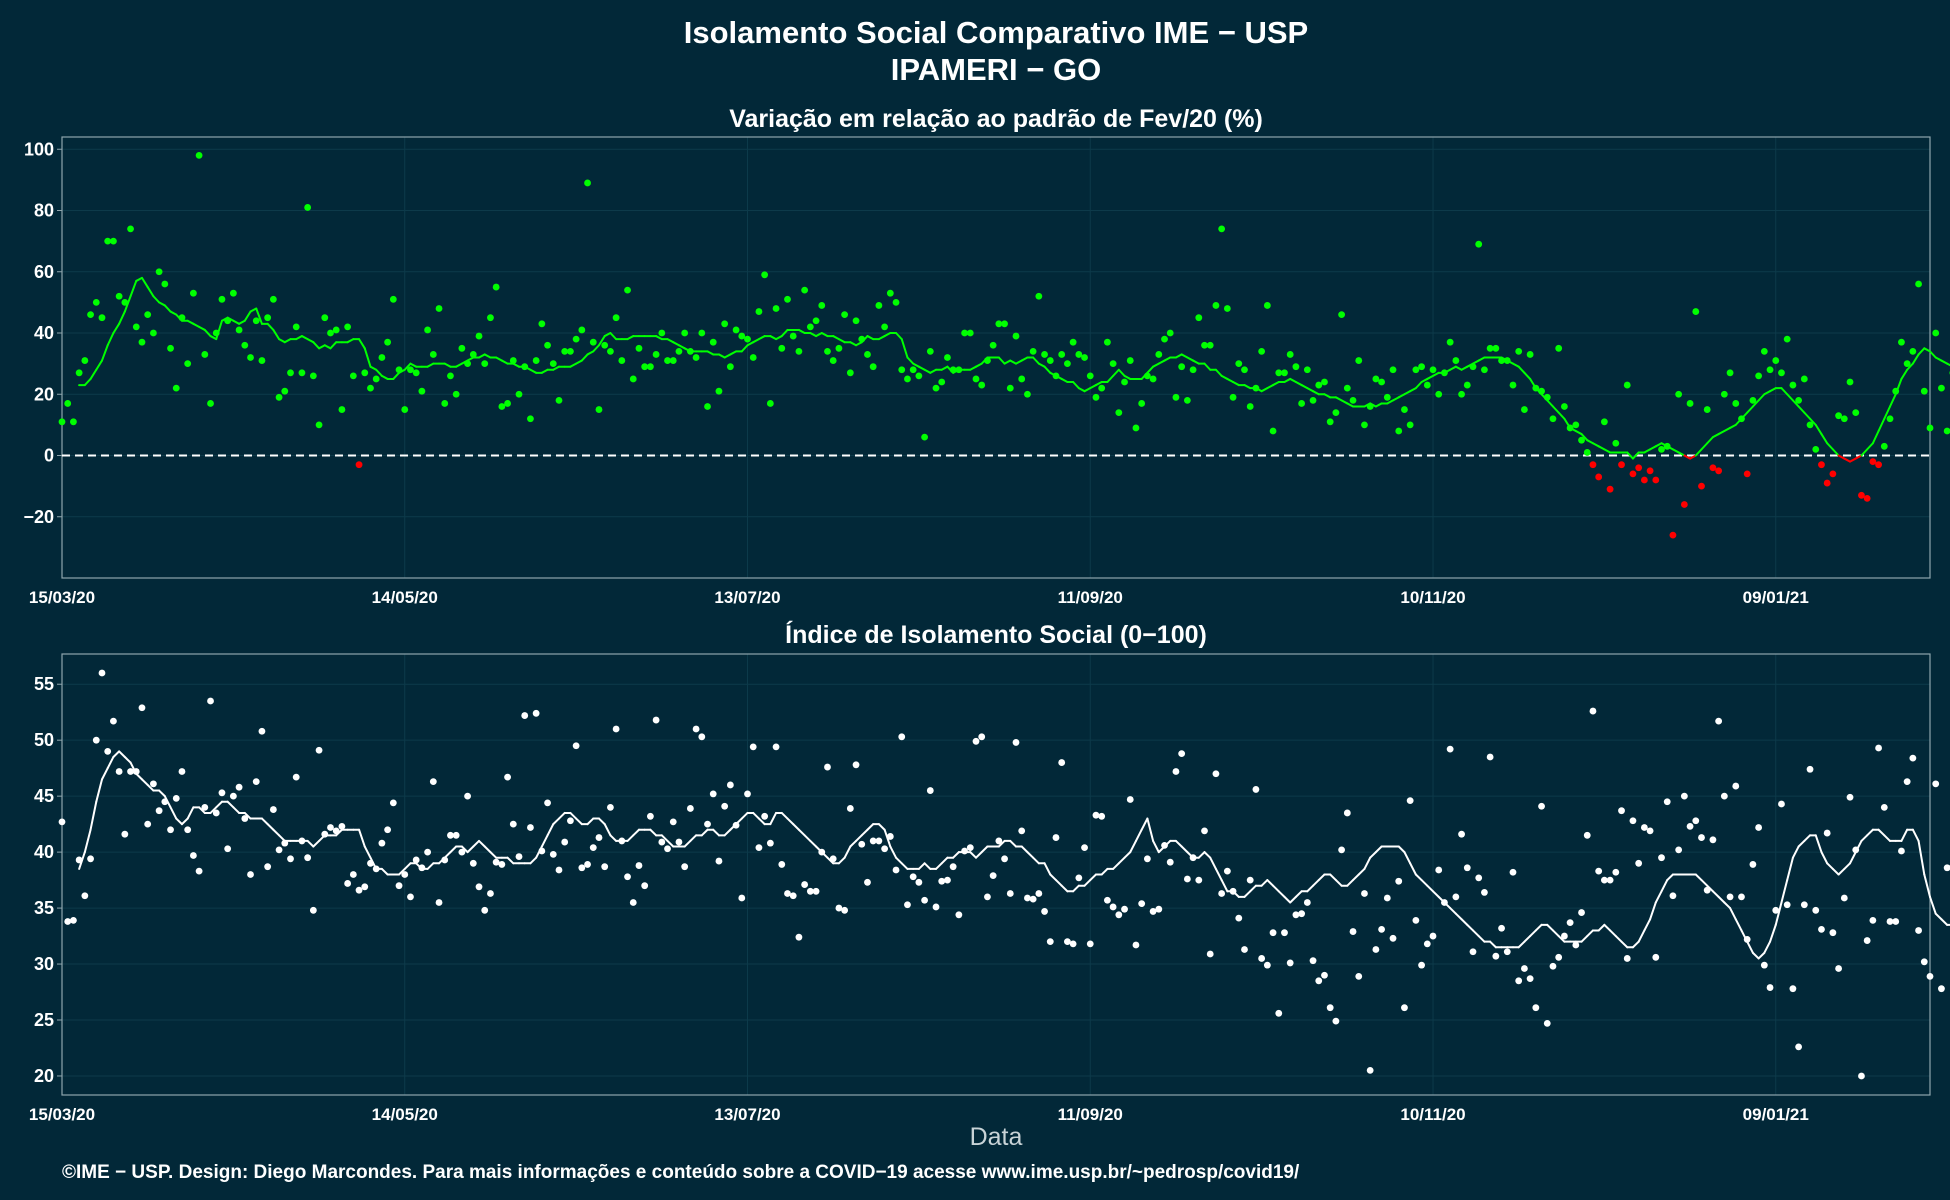  I want to click on x-tick-label: 10/11/20, so click(1432, 1114).